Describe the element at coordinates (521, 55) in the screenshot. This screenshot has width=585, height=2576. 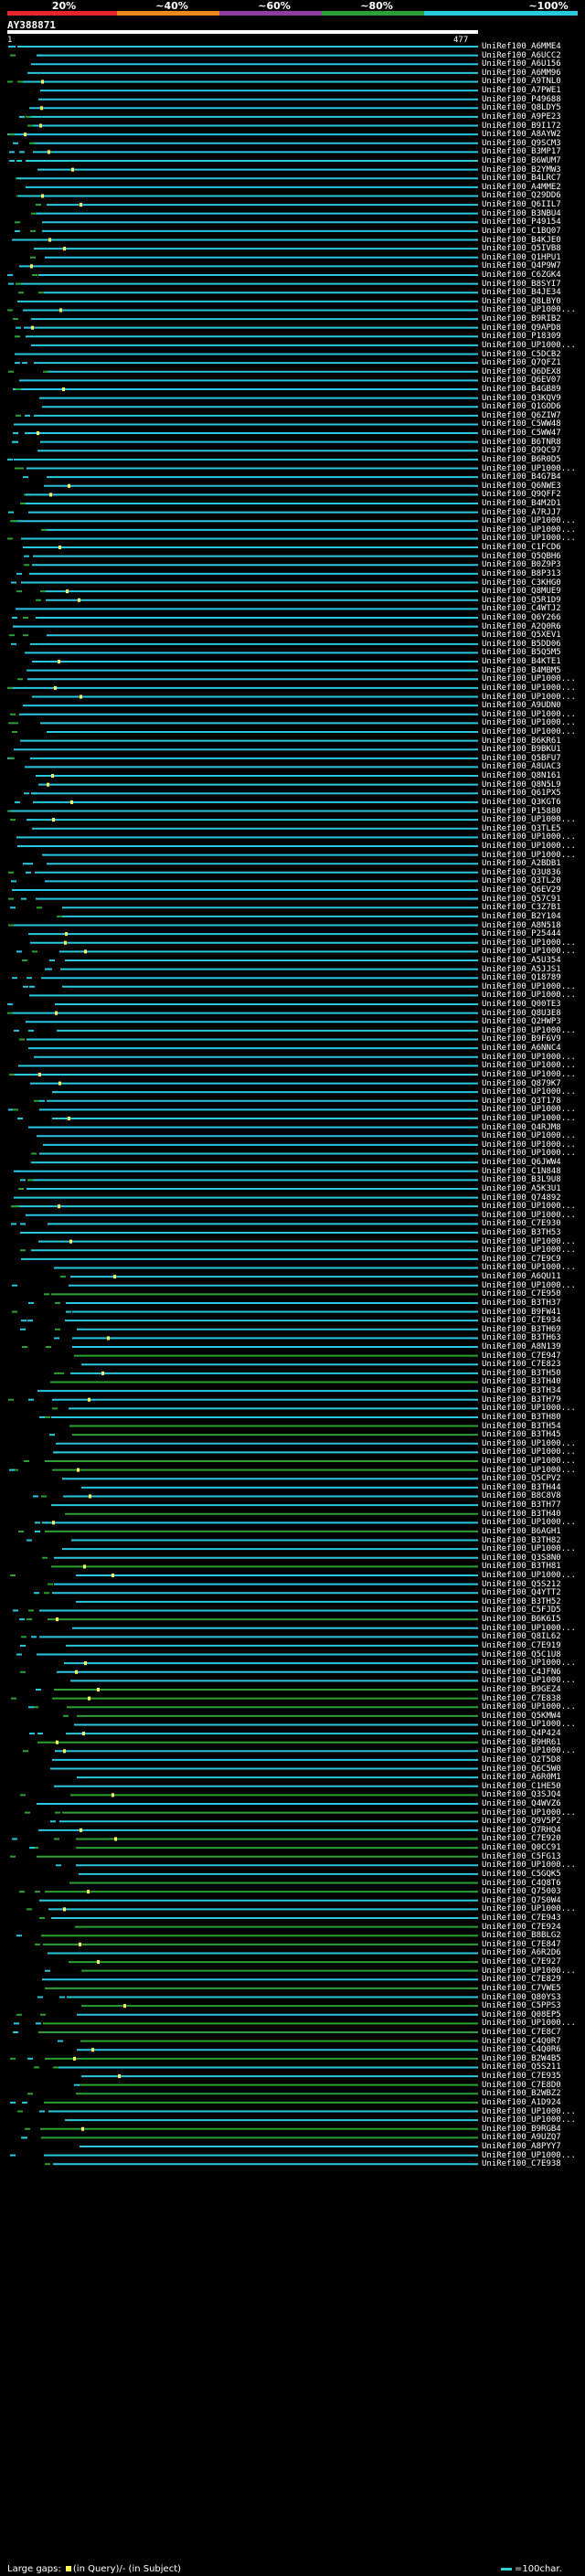
I see `hit-label: UniRef100_A6UCC2` at that location.